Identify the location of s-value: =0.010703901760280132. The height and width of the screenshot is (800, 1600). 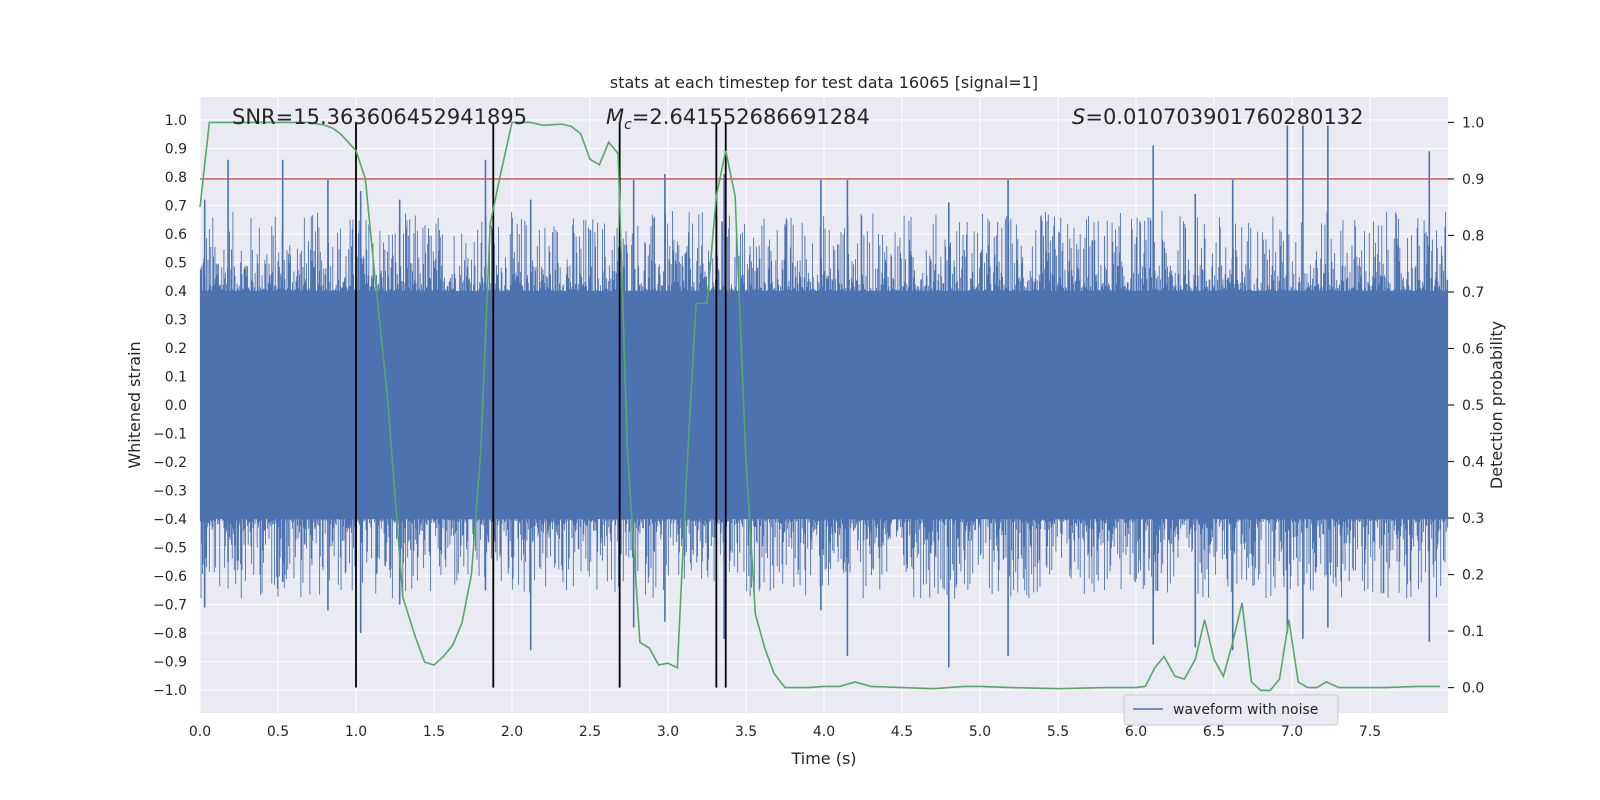
(1224, 117).